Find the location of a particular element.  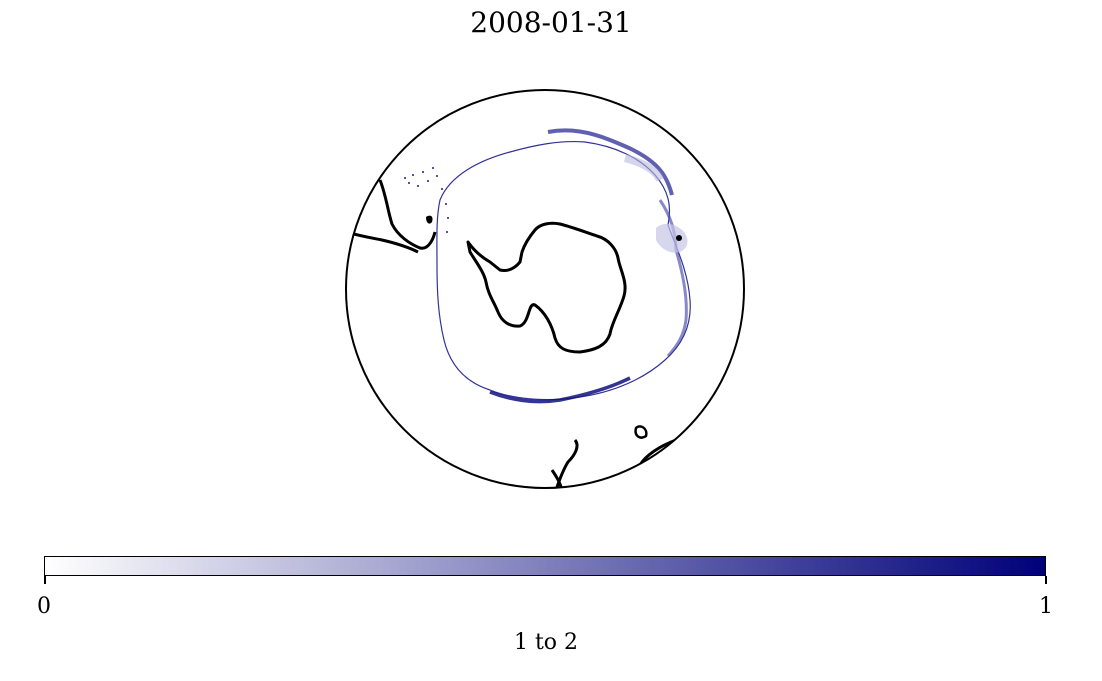

ice-edge-patch-east is located at coordinates (672, 238).